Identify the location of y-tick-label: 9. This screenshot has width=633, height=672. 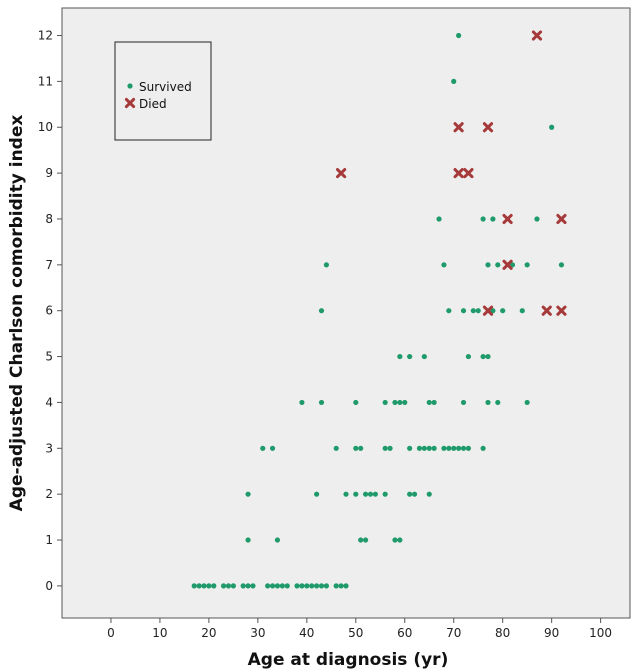
(49, 173).